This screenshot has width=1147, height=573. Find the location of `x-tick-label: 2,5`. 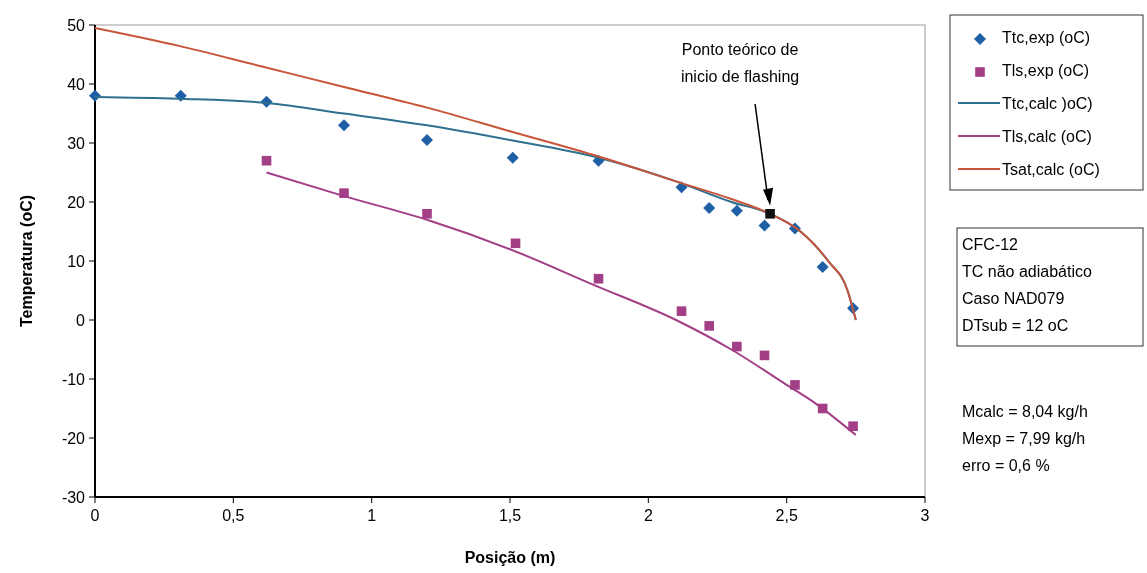

x-tick-label: 2,5 is located at coordinates (786, 515).